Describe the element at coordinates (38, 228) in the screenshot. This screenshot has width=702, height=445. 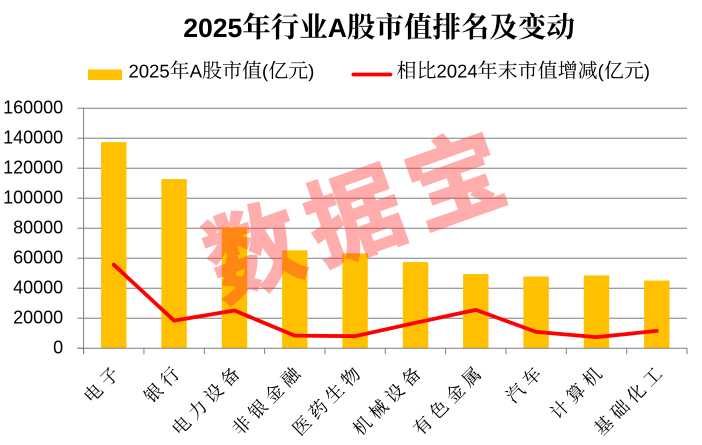
I see `svg-text: 80000` at that location.